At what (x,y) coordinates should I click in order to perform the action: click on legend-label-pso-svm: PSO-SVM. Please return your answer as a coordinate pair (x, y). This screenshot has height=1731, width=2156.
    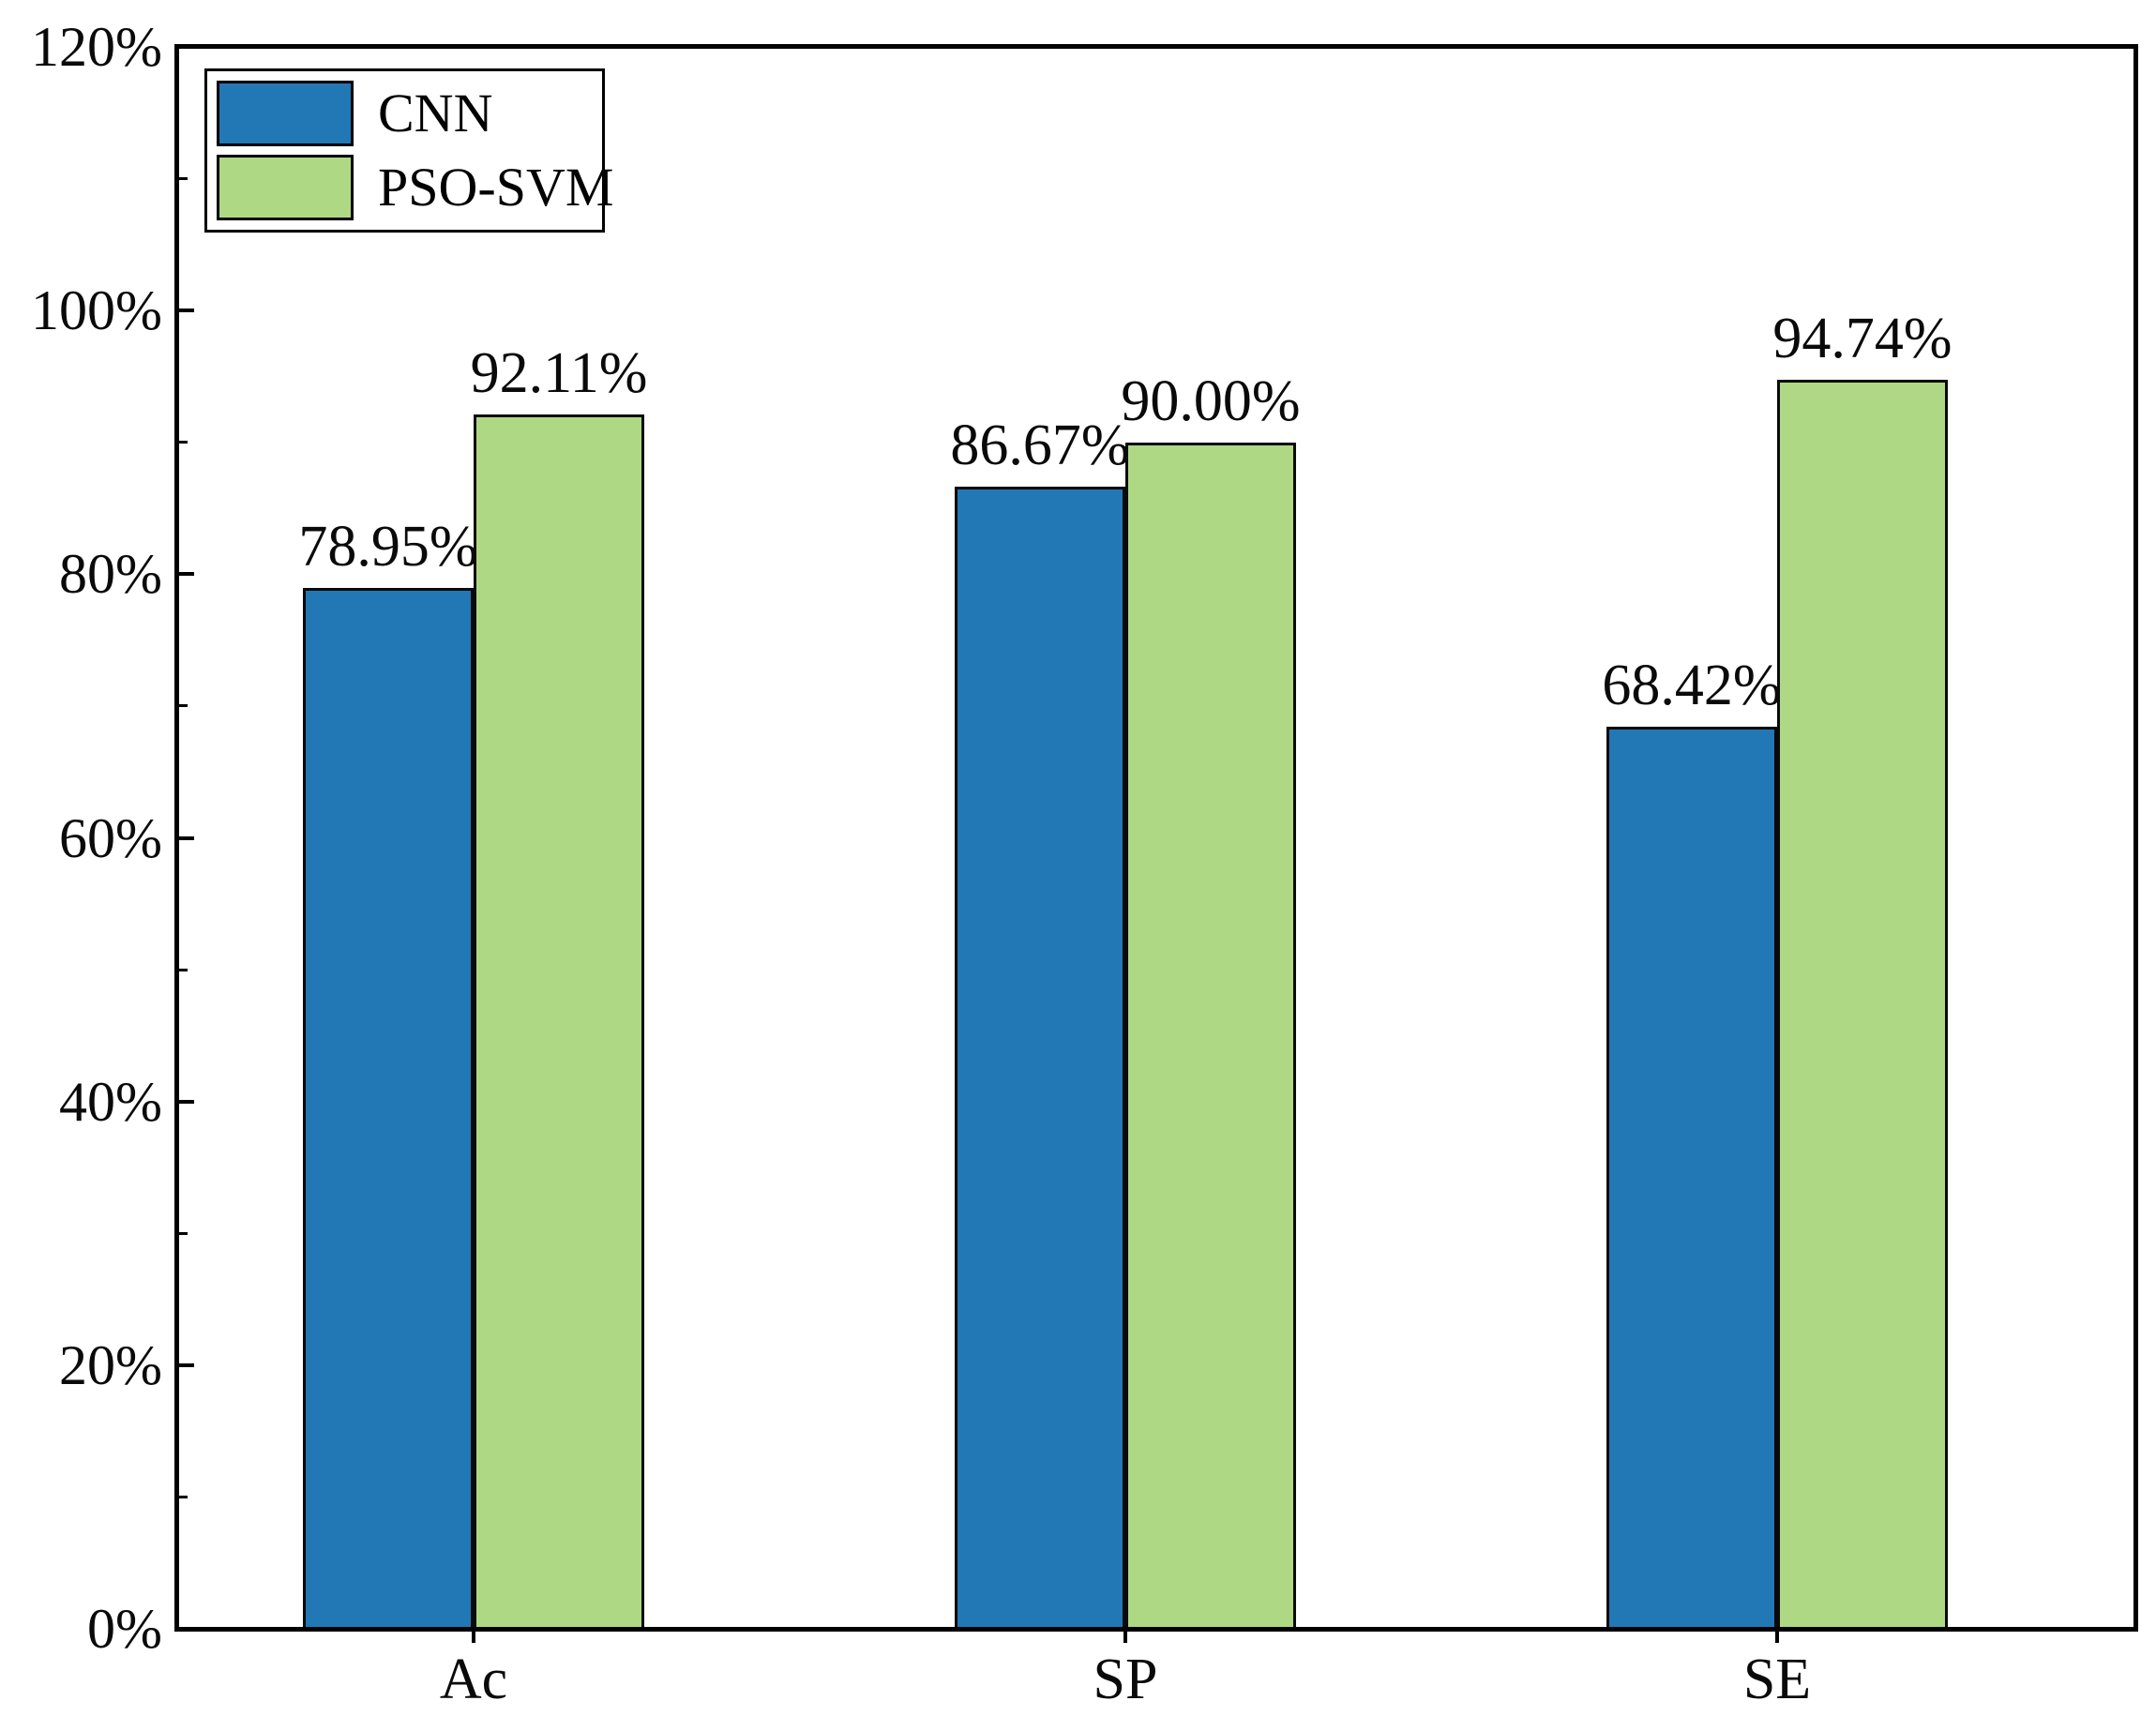
    Looking at the image, I should click on (496, 187).